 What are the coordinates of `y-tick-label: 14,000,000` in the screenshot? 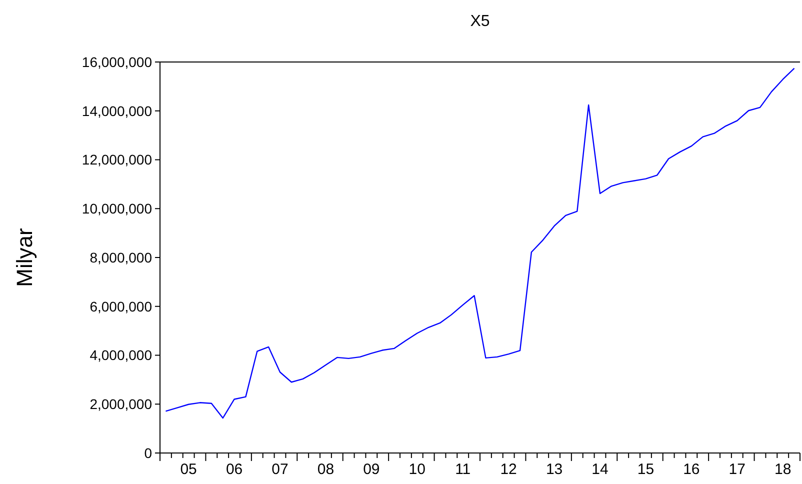 It's located at (117, 110).